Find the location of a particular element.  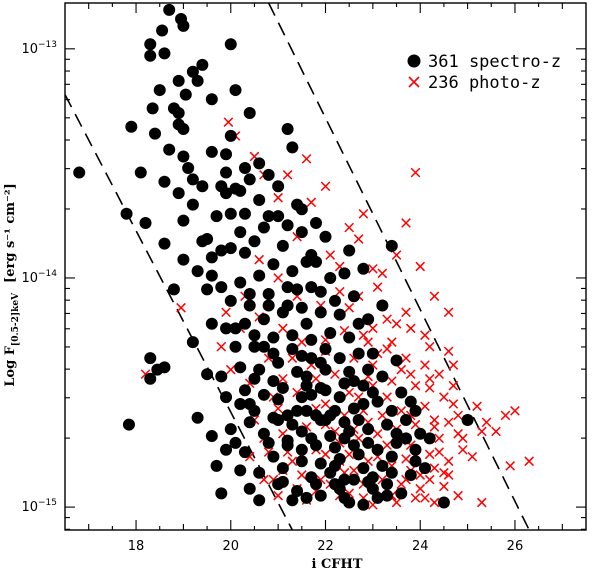

x-tick-label: 22 is located at coordinates (325, 546).